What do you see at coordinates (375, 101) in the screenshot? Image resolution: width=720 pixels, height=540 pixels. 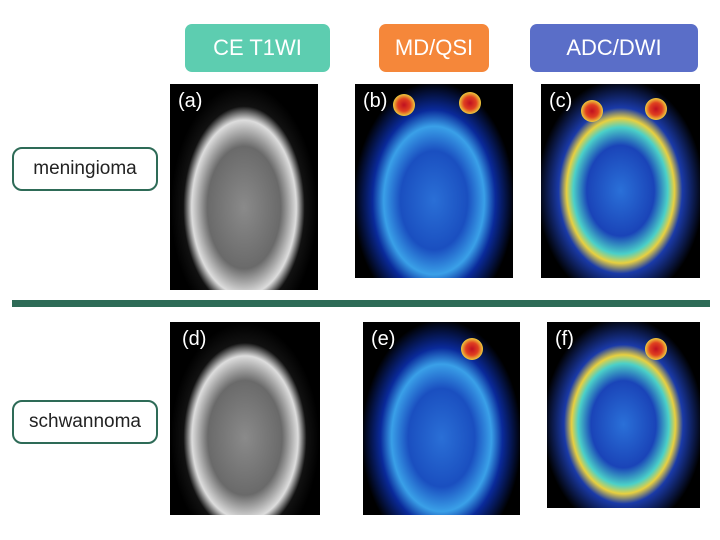 I see `panel-tag: (b)` at bounding box center [375, 101].